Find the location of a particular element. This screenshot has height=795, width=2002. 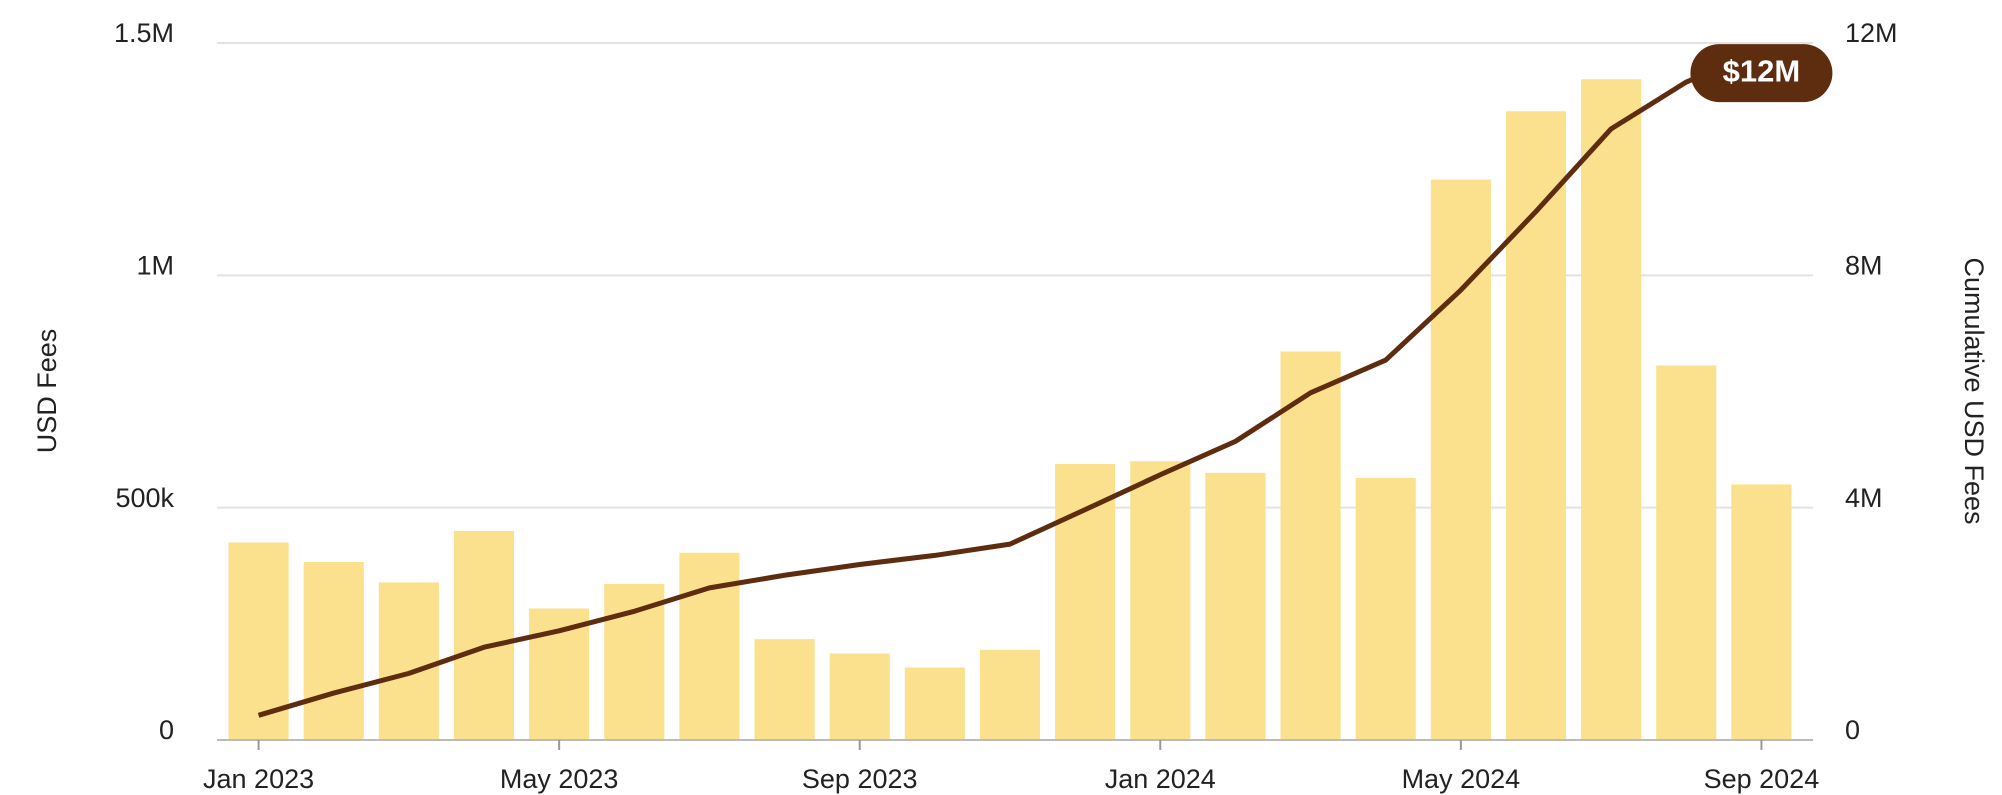

y-tick-label: 1M is located at coordinates (155, 265).